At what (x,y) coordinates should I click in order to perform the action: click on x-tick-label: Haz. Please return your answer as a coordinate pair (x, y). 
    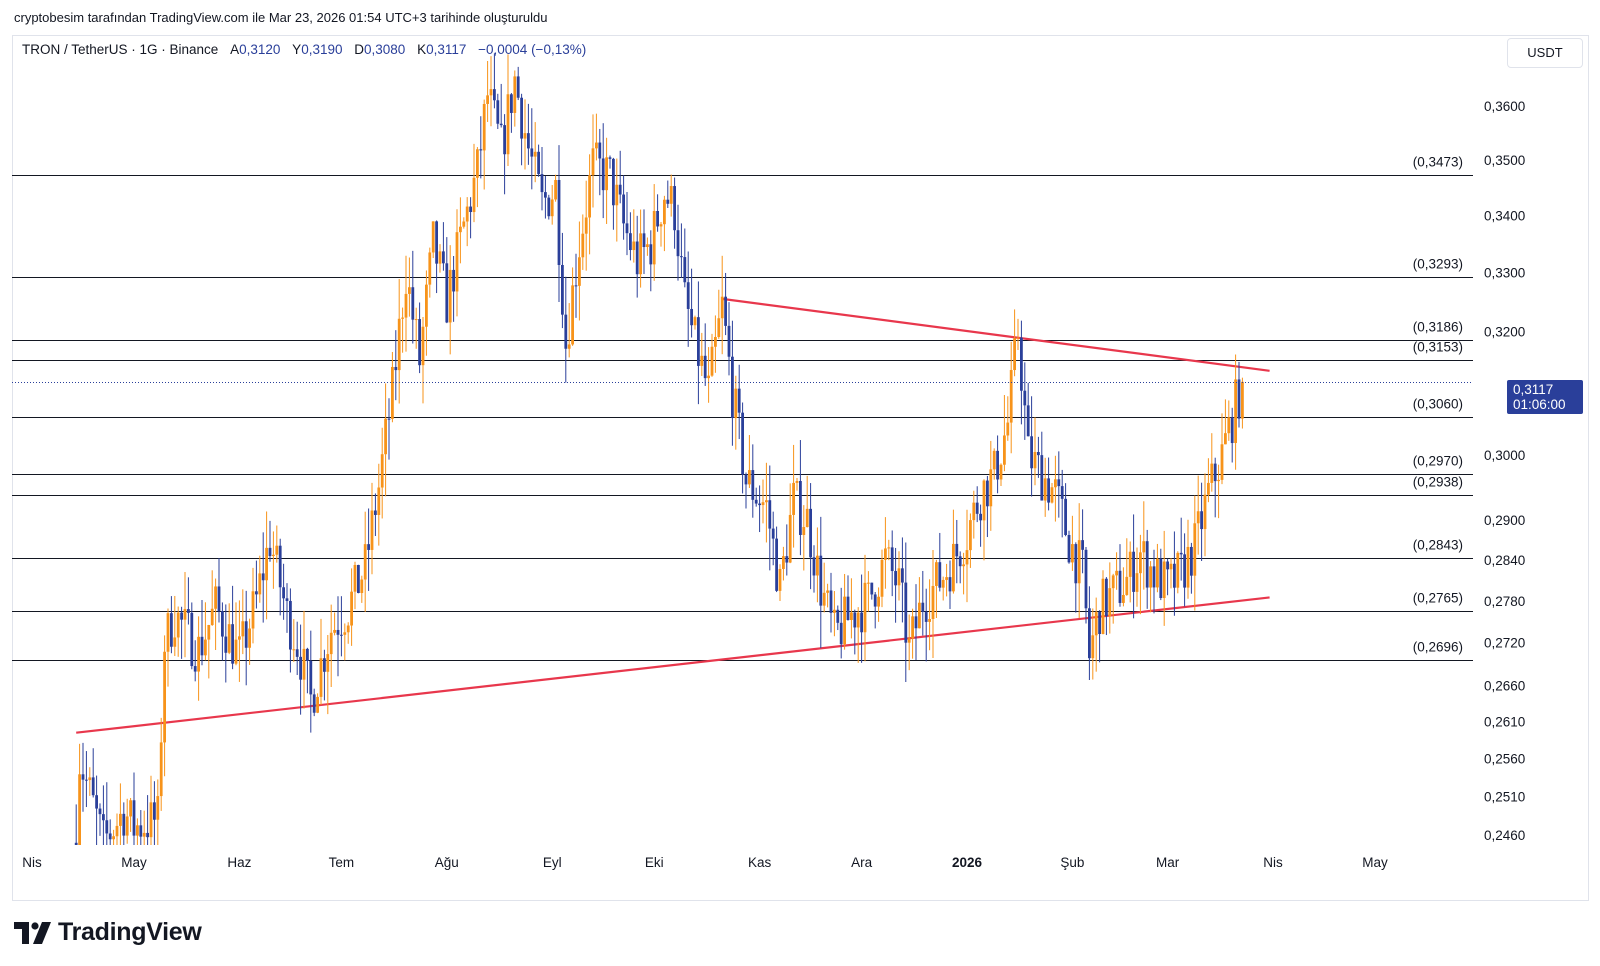
    Looking at the image, I should click on (239, 862).